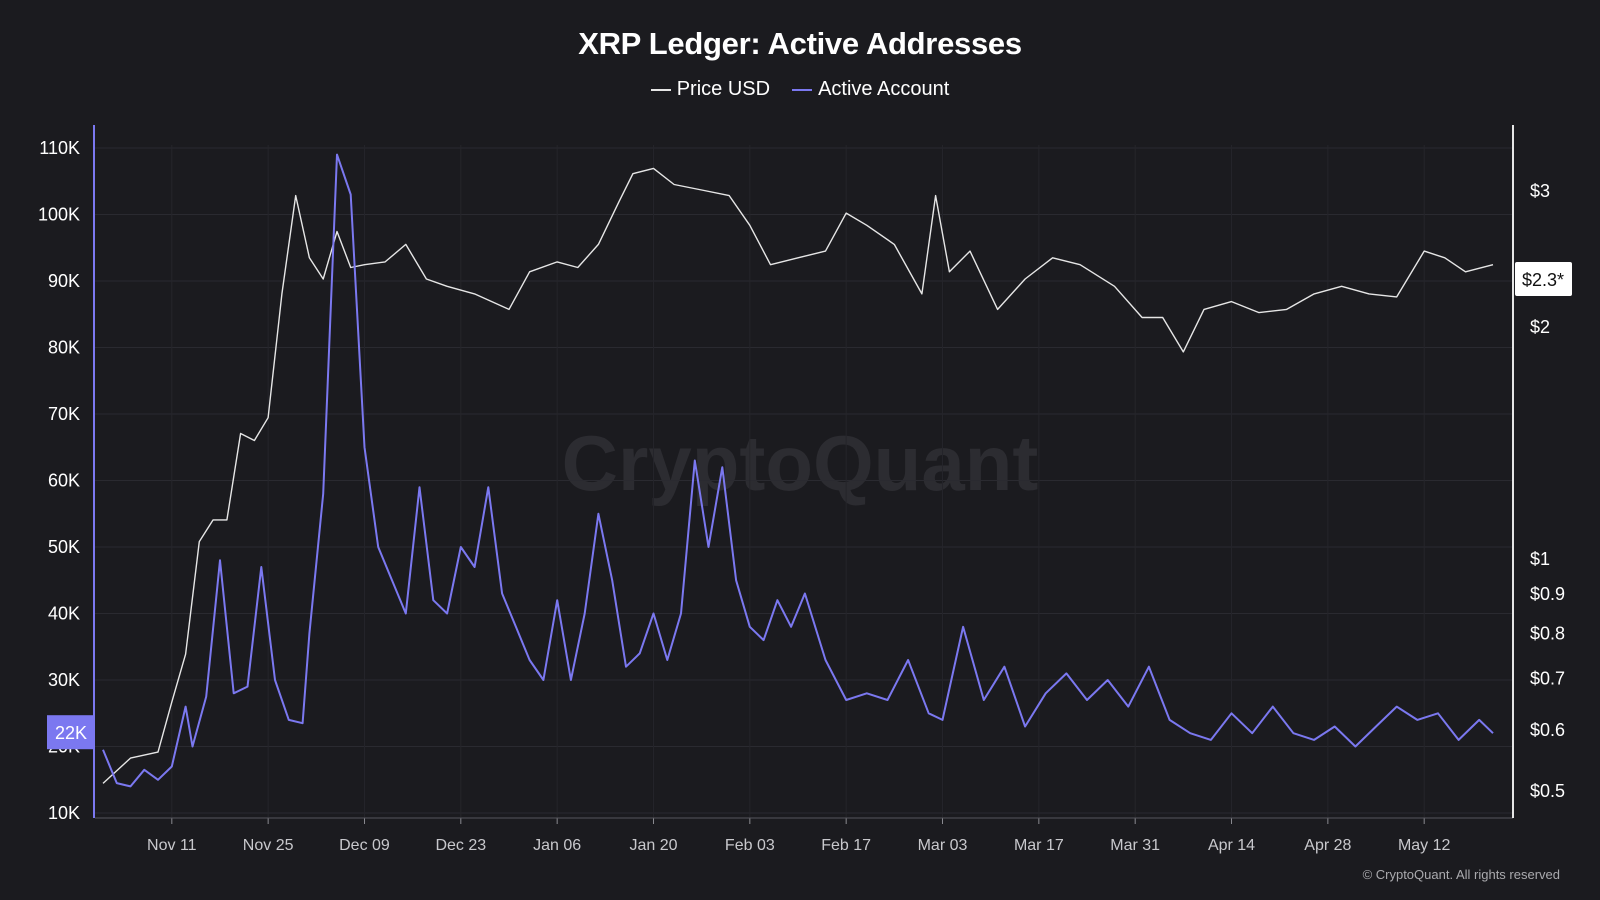 The height and width of the screenshot is (900, 1600). Describe the element at coordinates (460, 845) in the screenshot. I see `x-tick-label: Dec 23` at that location.